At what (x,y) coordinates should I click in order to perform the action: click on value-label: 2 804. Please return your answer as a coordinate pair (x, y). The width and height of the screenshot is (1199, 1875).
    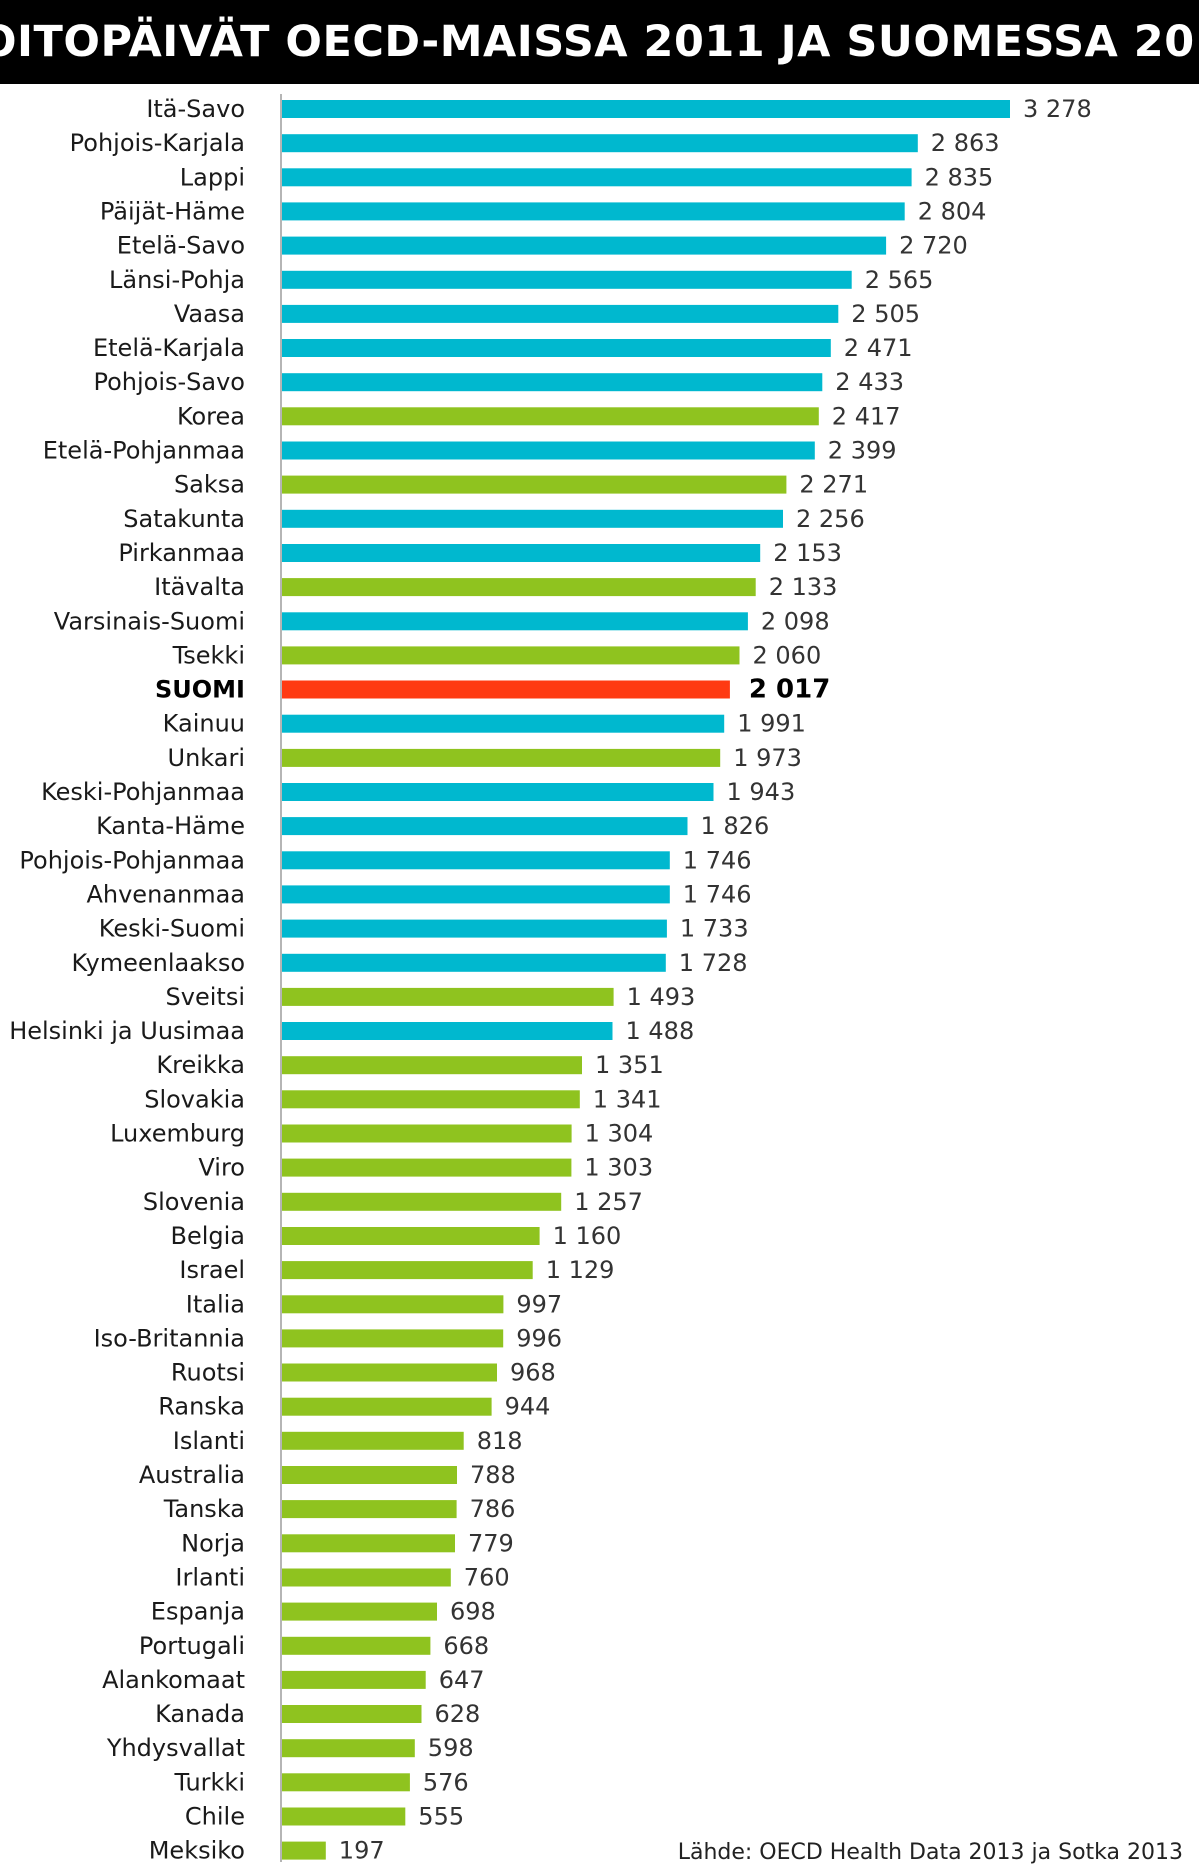
    Looking at the image, I should click on (952, 211).